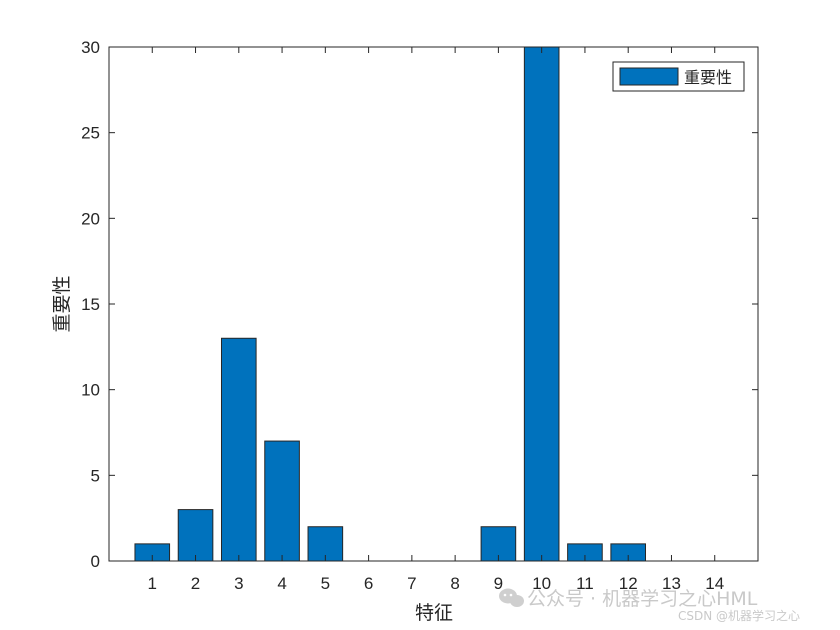 This screenshot has height=630, width=840. Describe the element at coordinates (90, 133) in the screenshot. I see `y-tick-label: 25` at that location.